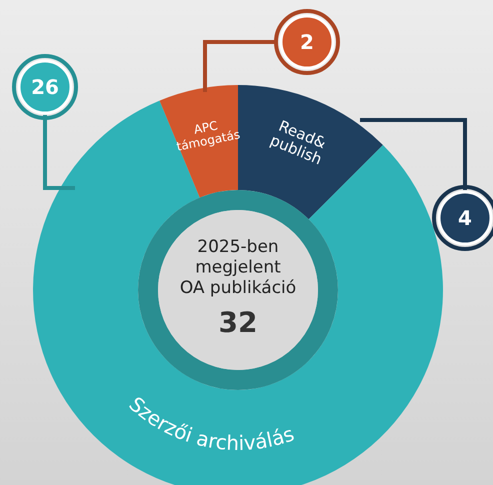  Describe the element at coordinates (307, 42) in the screenshot. I see `data-label: 2` at that location.